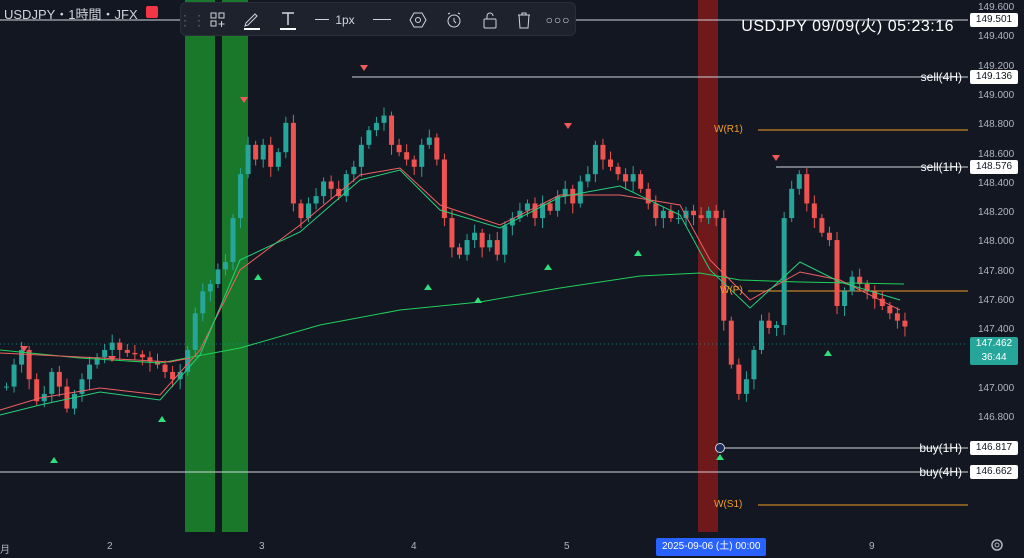 The image size is (1024, 558). Describe the element at coordinates (252, 20) in the screenshot. I see `pencil-icon` at that location.